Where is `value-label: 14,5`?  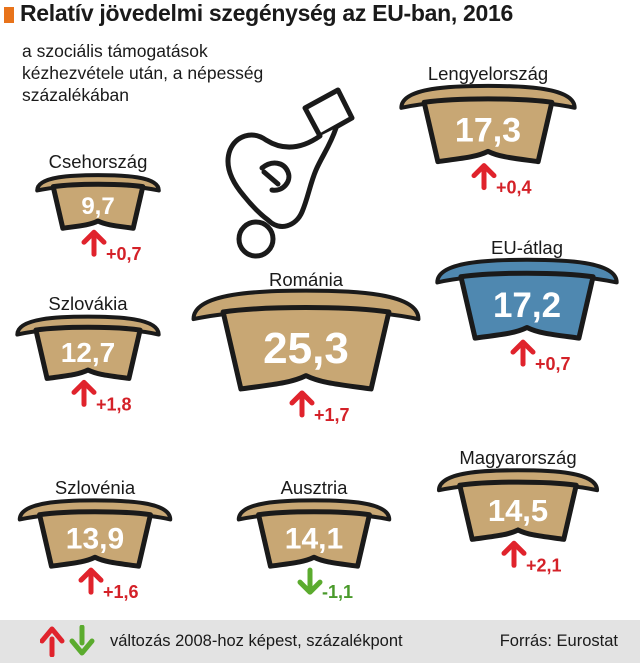
value-label: 14,5 is located at coordinates (518, 510).